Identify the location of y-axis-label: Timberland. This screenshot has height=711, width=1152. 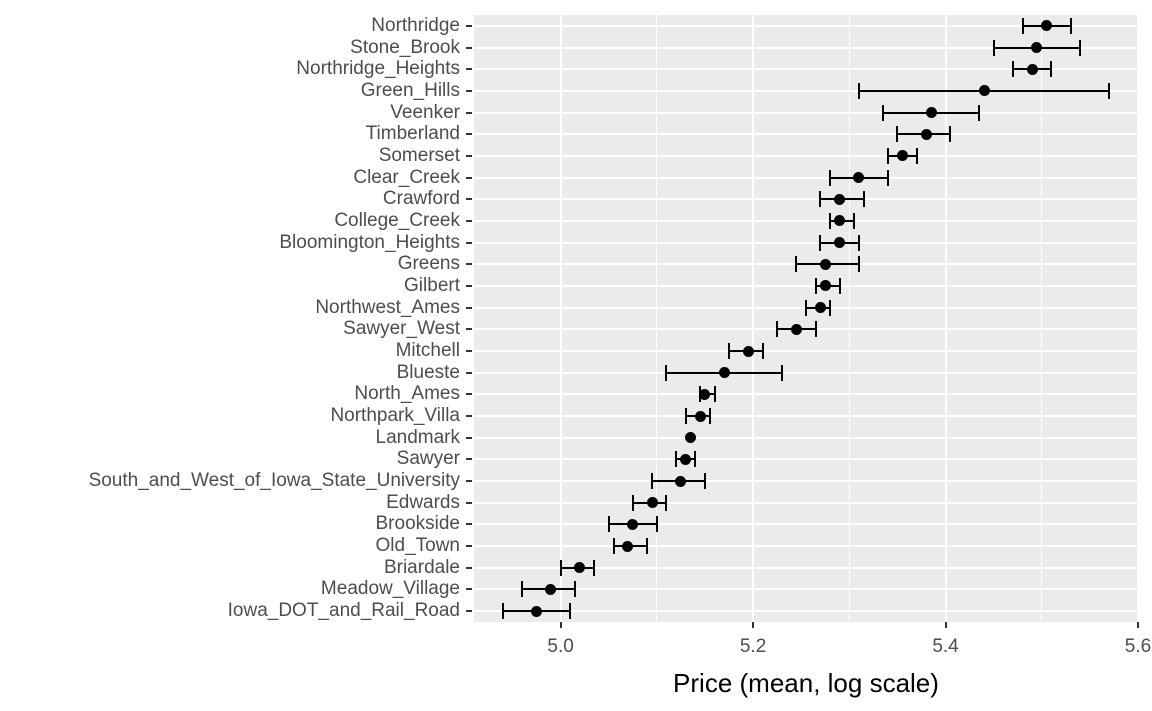
(412, 134).